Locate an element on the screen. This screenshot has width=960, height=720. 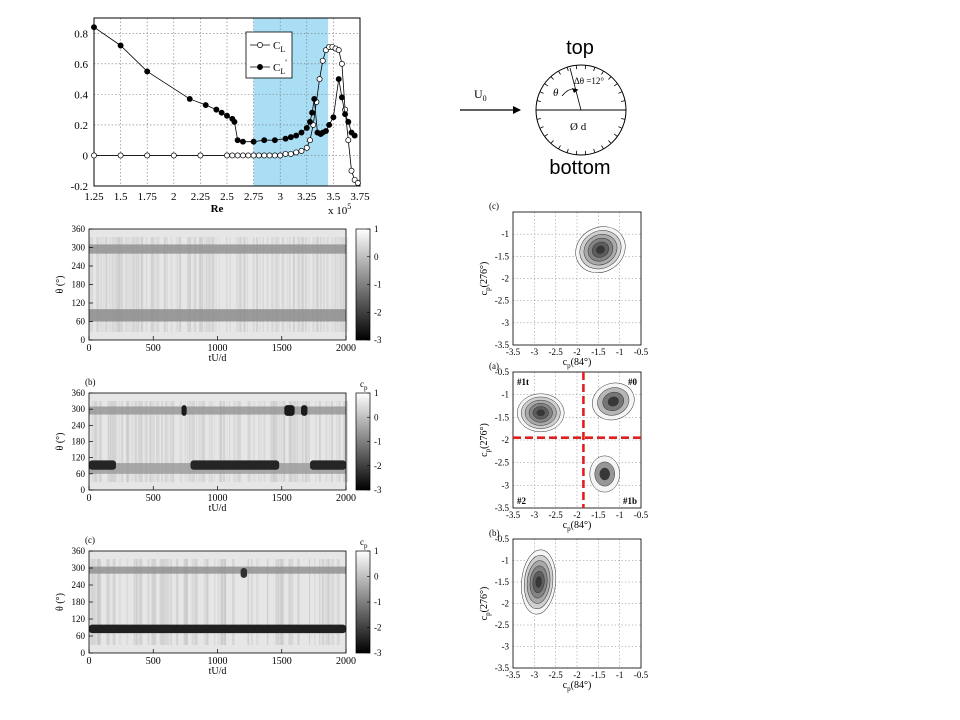
x-axis-label: Re is located at coordinates (217, 209).